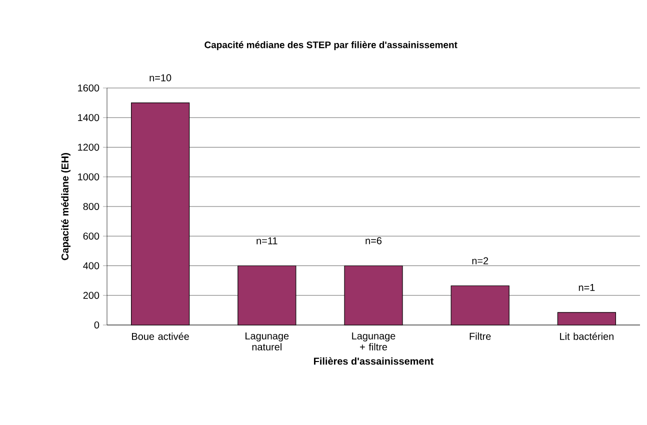  What do you see at coordinates (91, 295) in the screenshot?
I see `y-tick-label: 200` at bounding box center [91, 295].